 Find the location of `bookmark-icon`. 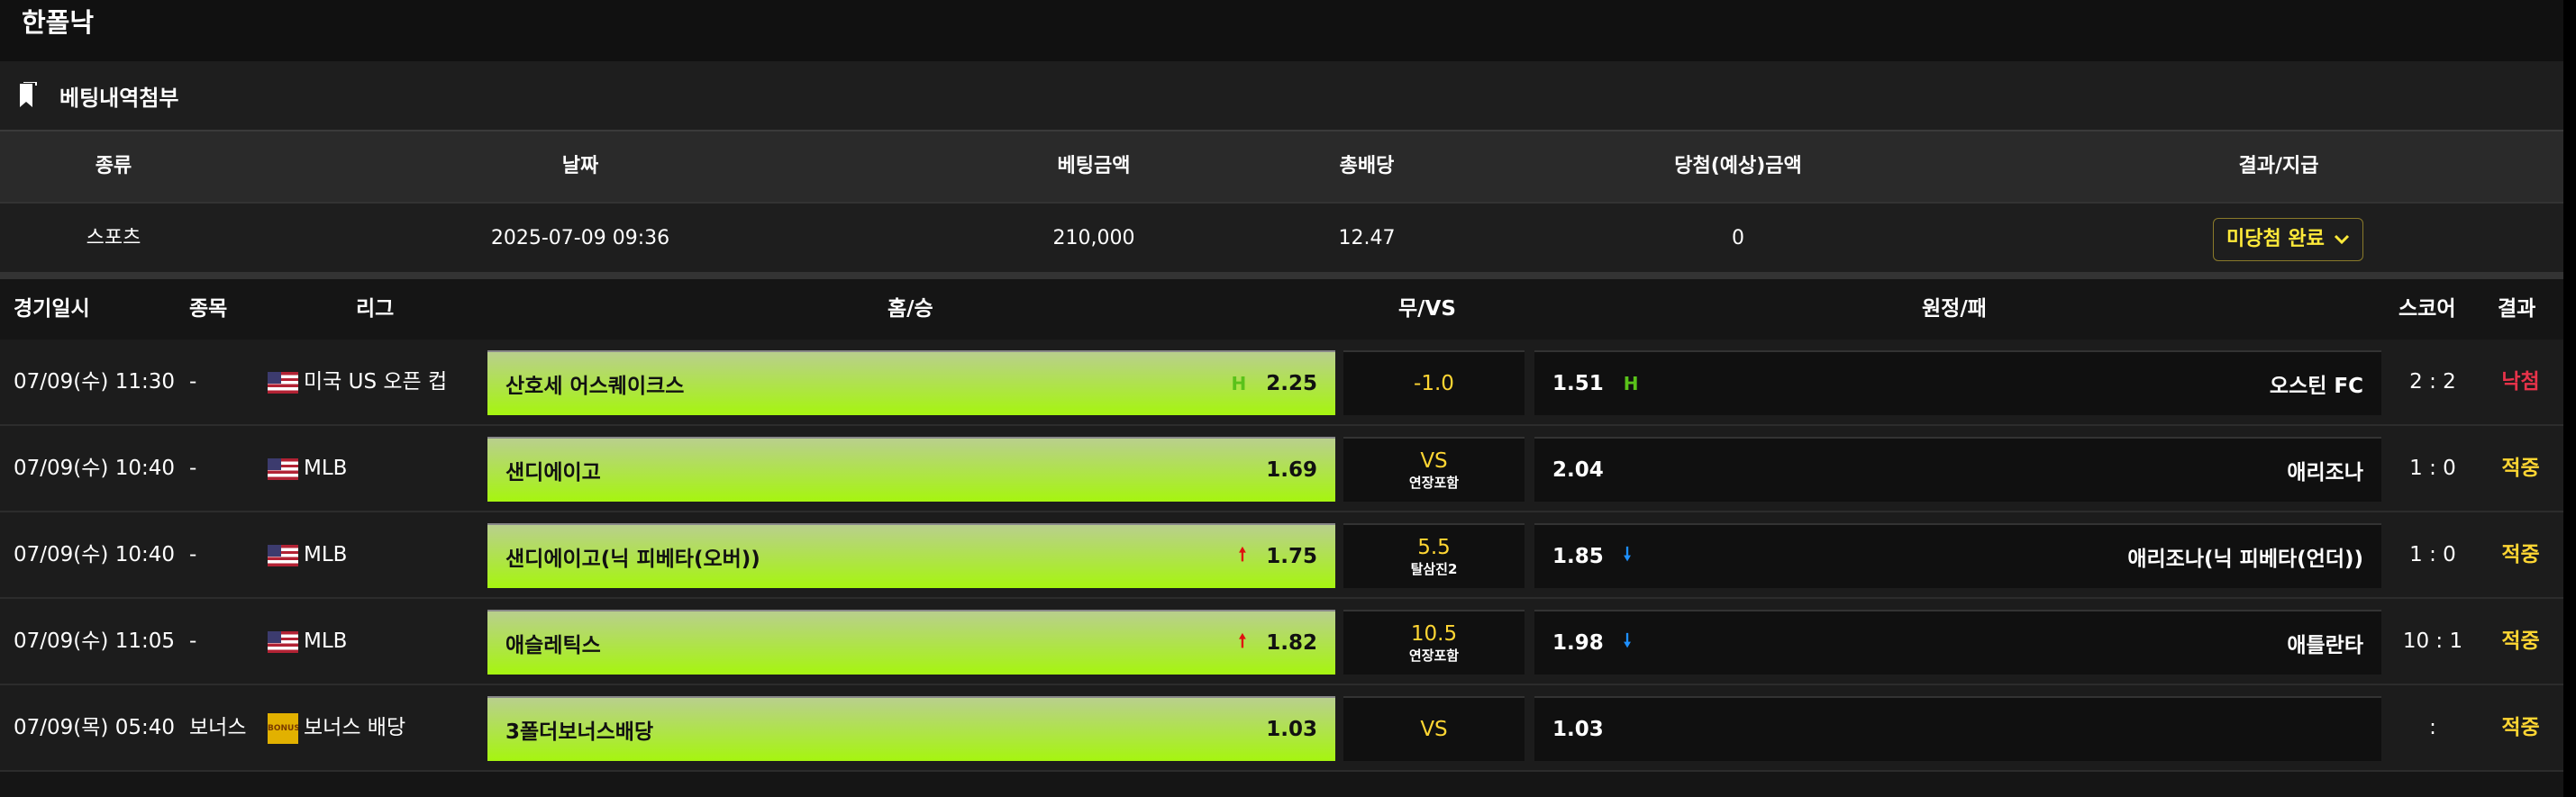

bookmark-icon is located at coordinates (28, 95).